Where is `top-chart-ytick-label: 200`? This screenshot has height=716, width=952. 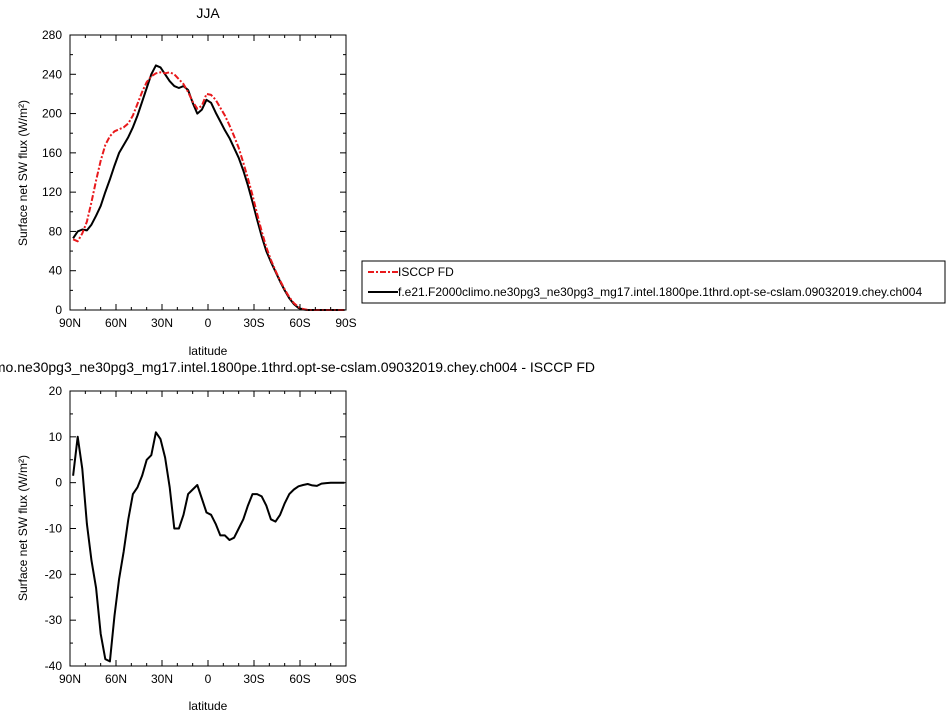 top-chart-ytick-label: 200 is located at coordinates (52, 114).